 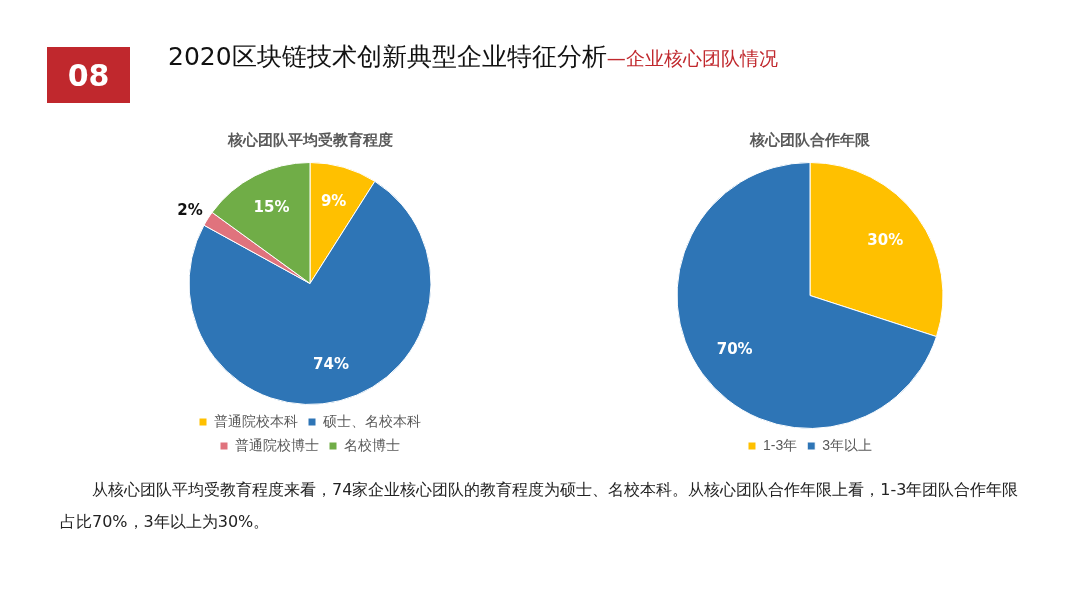 What do you see at coordinates (333, 201) in the screenshot?
I see `data-label: 9%` at bounding box center [333, 201].